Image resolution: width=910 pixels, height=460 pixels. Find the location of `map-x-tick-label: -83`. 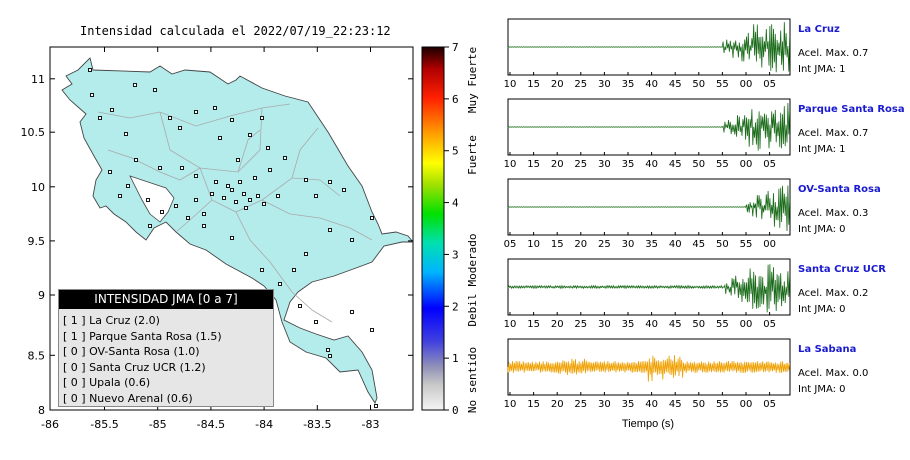

map-x-tick-label: -83 is located at coordinates (371, 424).